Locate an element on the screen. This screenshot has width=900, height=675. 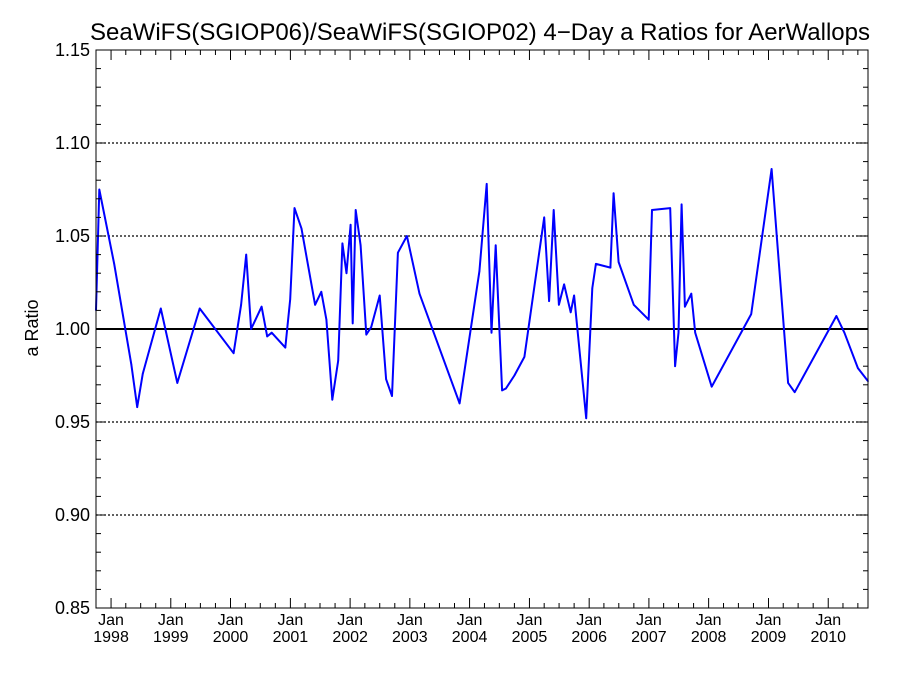
x-tick-label-year: 2001 is located at coordinates (291, 637).